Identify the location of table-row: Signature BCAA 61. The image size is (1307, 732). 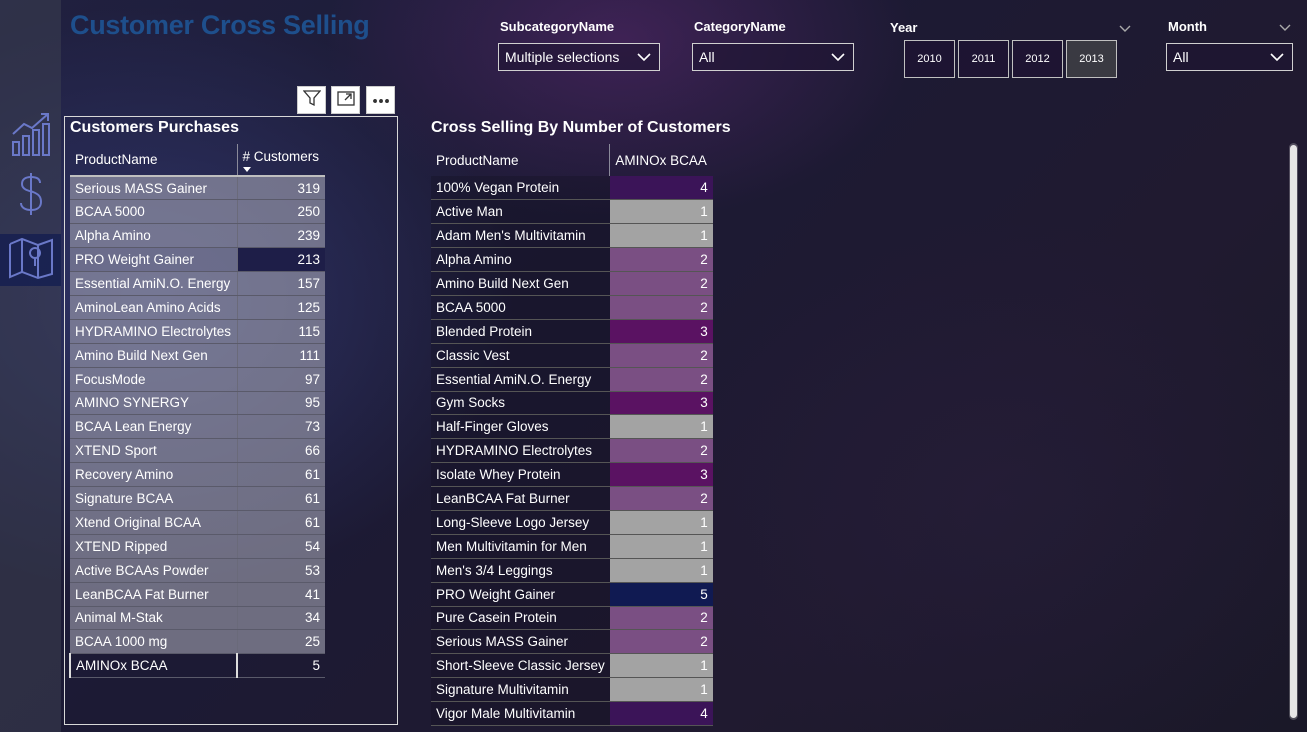
(197, 498).